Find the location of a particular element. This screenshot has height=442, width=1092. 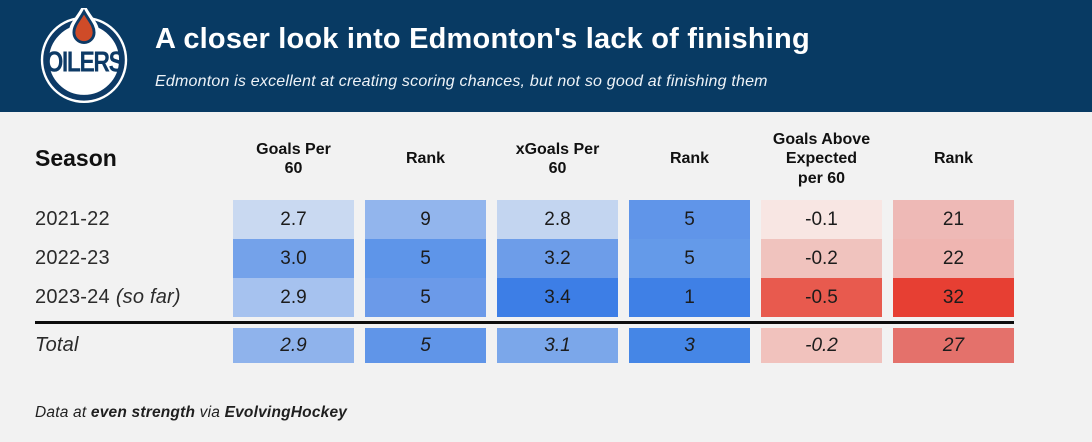

column-header-xgoals-per-60: xGoals Per 60 is located at coordinates (557, 158).